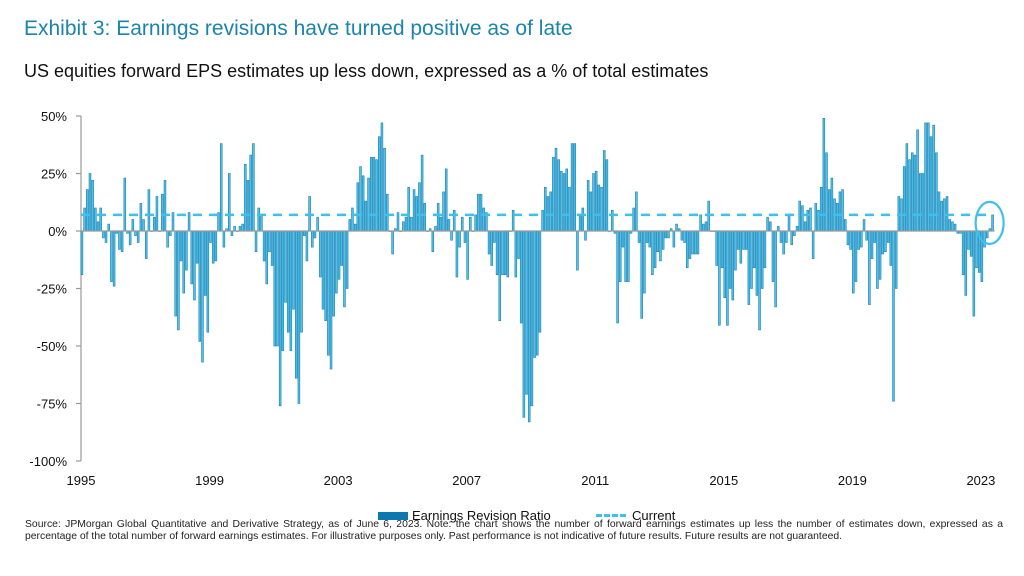 Image resolution: width=1024 pixels, height=576 pixels. Describe the element at coordinates (595, 480) in the screenshot. I see `x-tick-label: 2011` at that location.